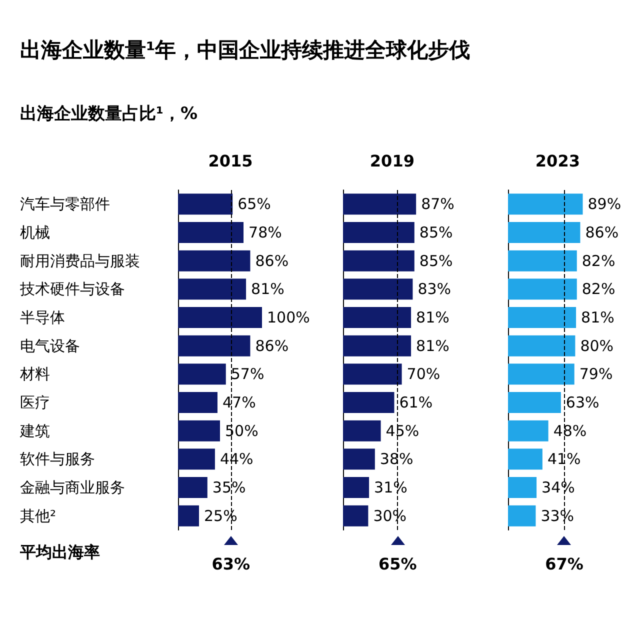 This screenshot has height=620, width=640. Describe the element at coordinates (80, 261) in the screenshot. I see `y-tick-label: 耐用消费品与服装` at that location.